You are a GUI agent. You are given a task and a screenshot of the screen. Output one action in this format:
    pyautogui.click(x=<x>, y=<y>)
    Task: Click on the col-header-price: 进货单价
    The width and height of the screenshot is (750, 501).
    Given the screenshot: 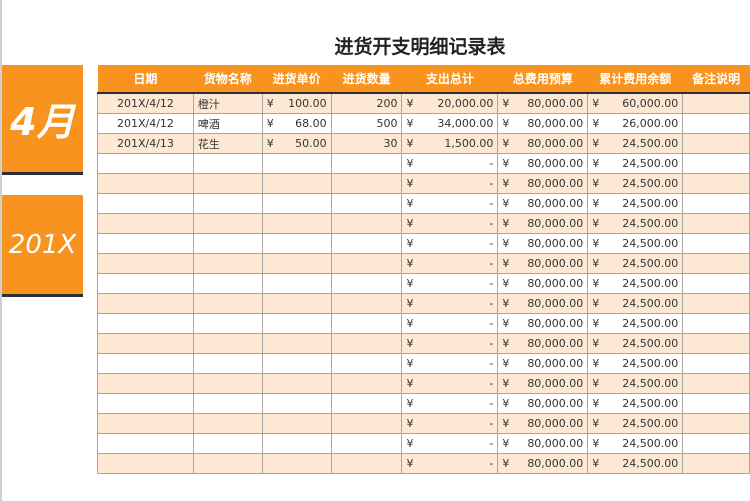 What is the action you would take?
    pyautogui.click(x=297, y=79)
    